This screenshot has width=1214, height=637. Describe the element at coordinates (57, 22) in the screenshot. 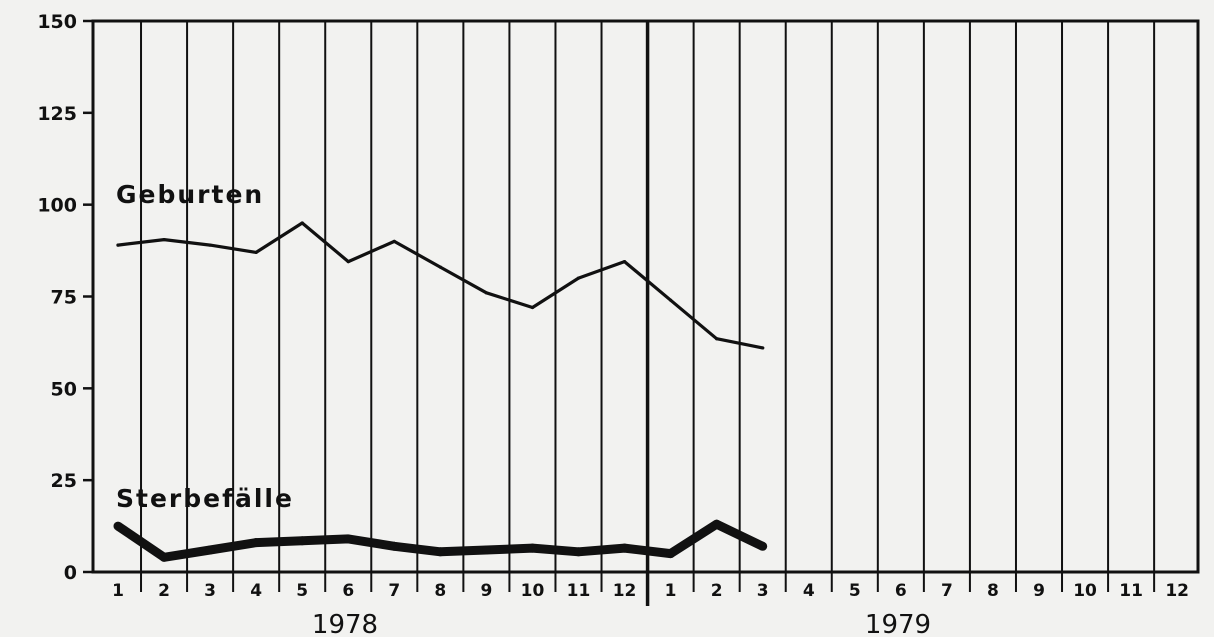

I see `y-tick-label: 150` at that location.